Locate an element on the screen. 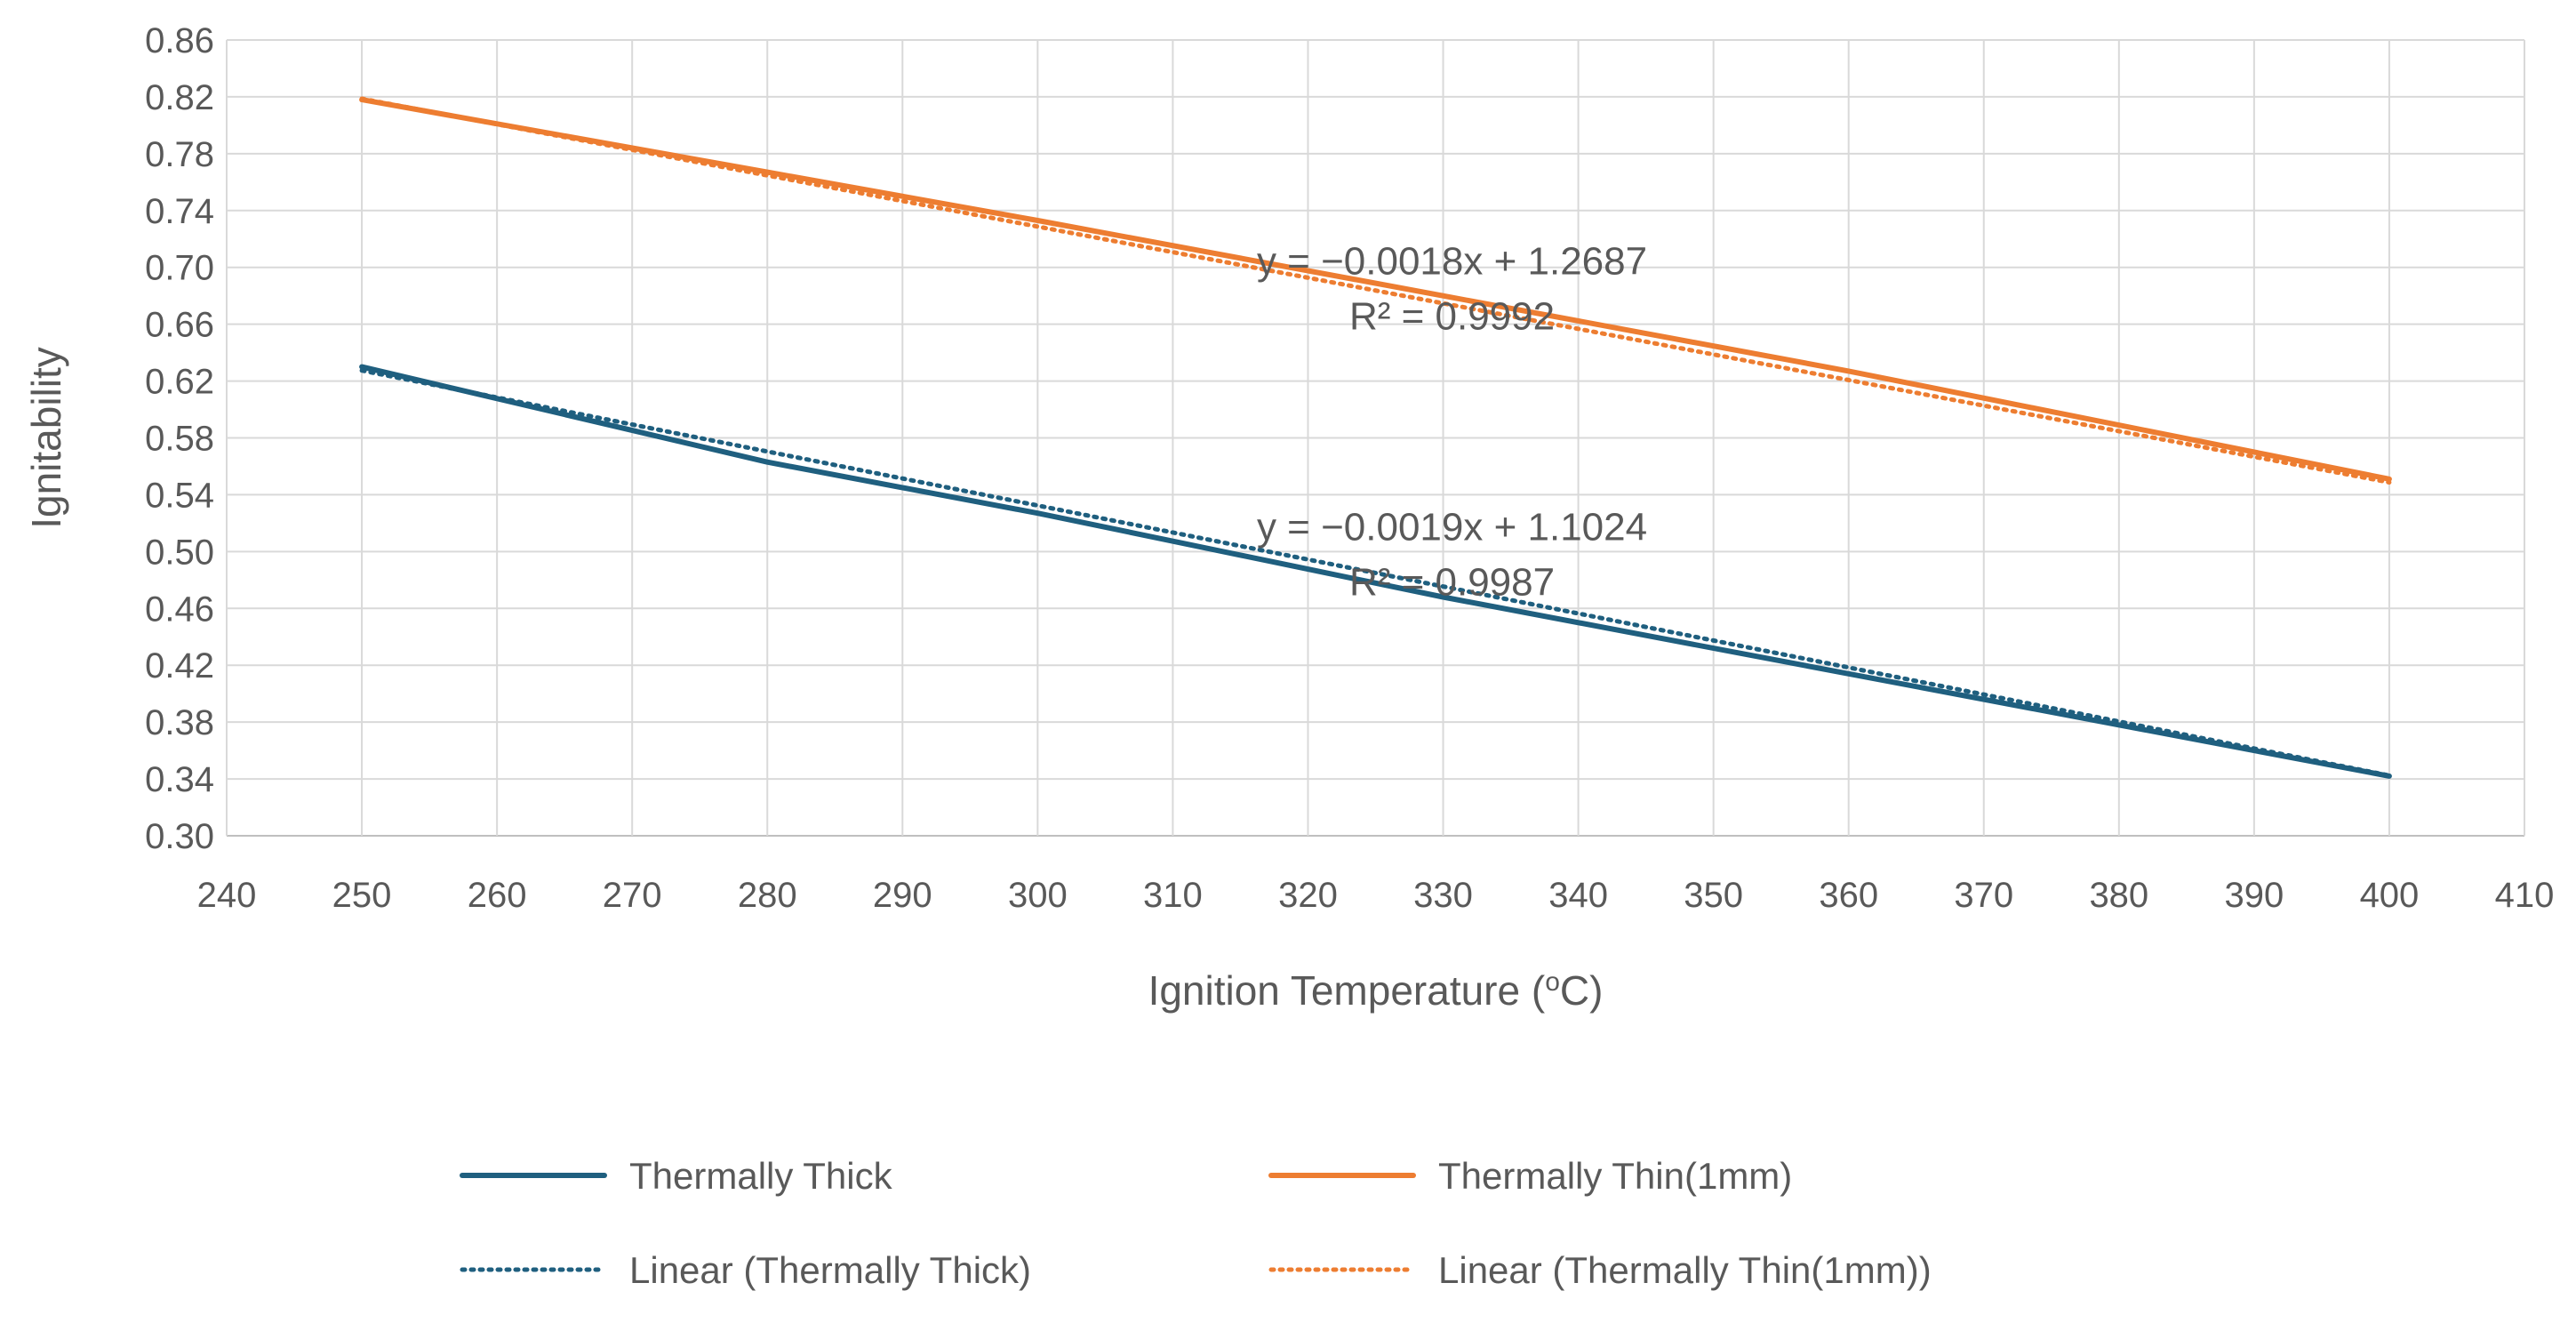 The width and height of the screenshot is (2576, 1323). y-tick-label: 0.30 is located at coordinates (179, 837).